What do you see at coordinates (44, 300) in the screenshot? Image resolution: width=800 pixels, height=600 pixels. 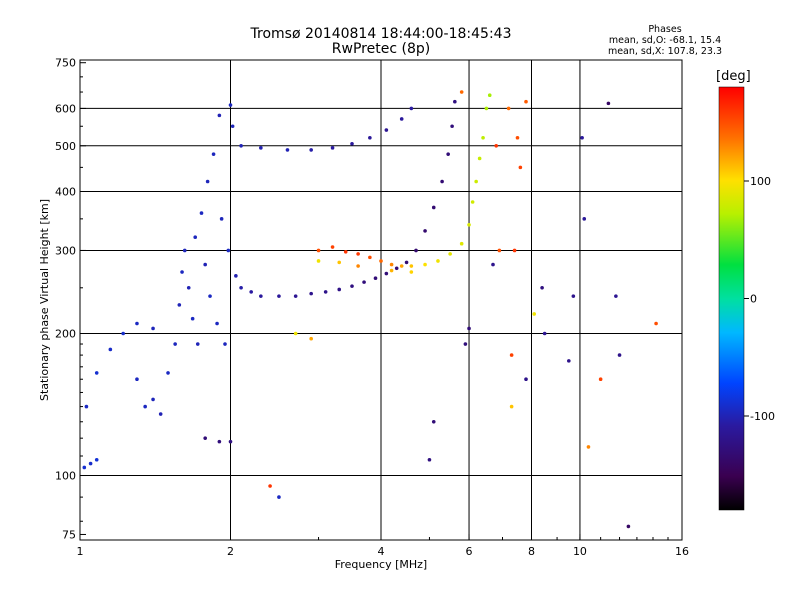 I see `y-axis-label: Stationary phase Virtual Height [km]` at bounding box center [44, 300].